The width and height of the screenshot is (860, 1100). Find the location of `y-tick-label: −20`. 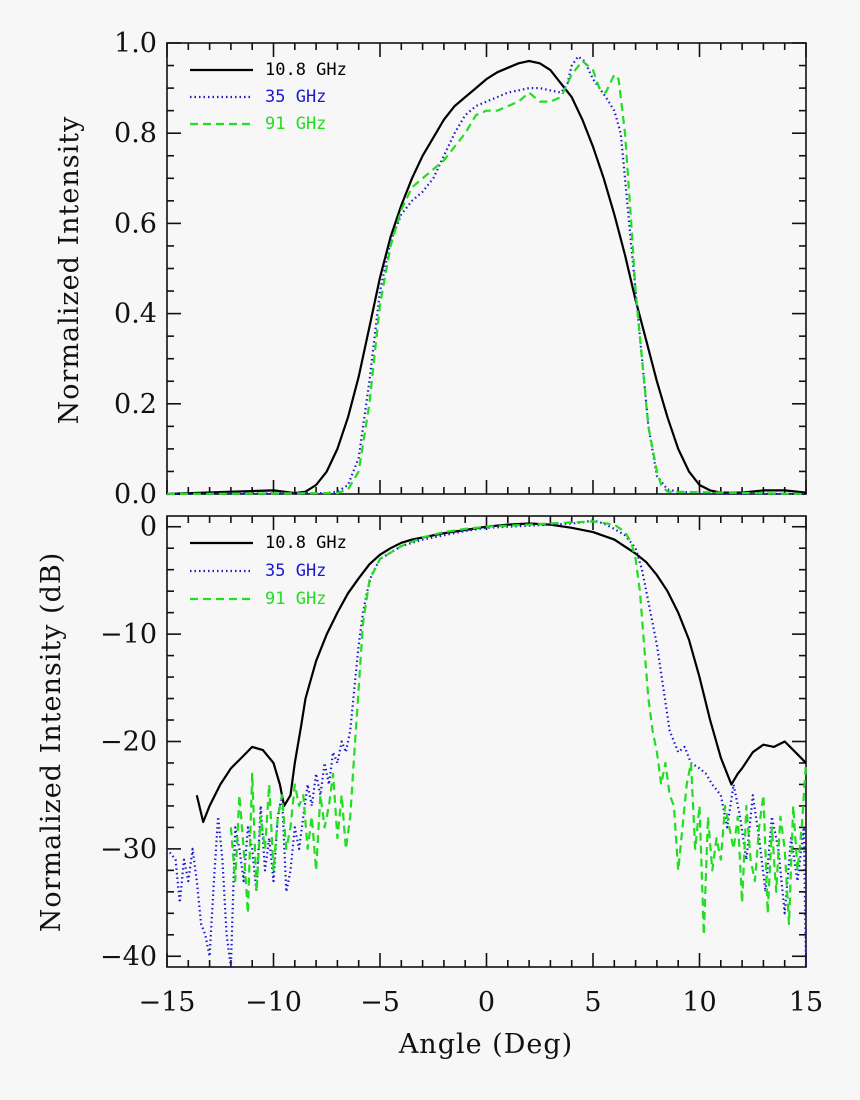

y-tick-label: −20 is located at coordinates (128, 742).